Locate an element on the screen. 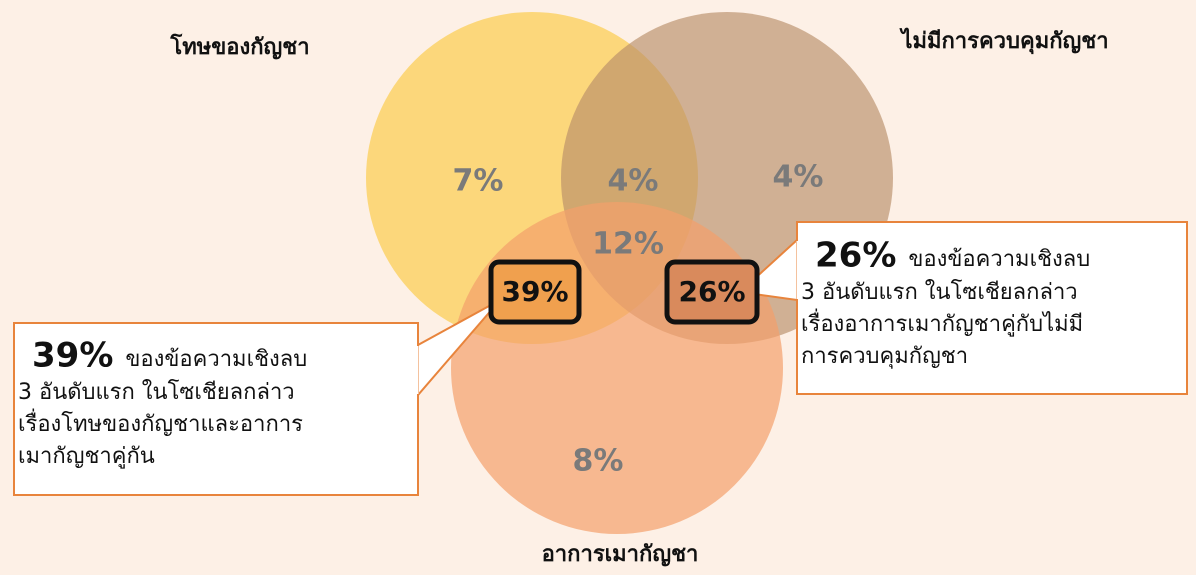  callout-value: 26% is located at coordinates (855, 256).